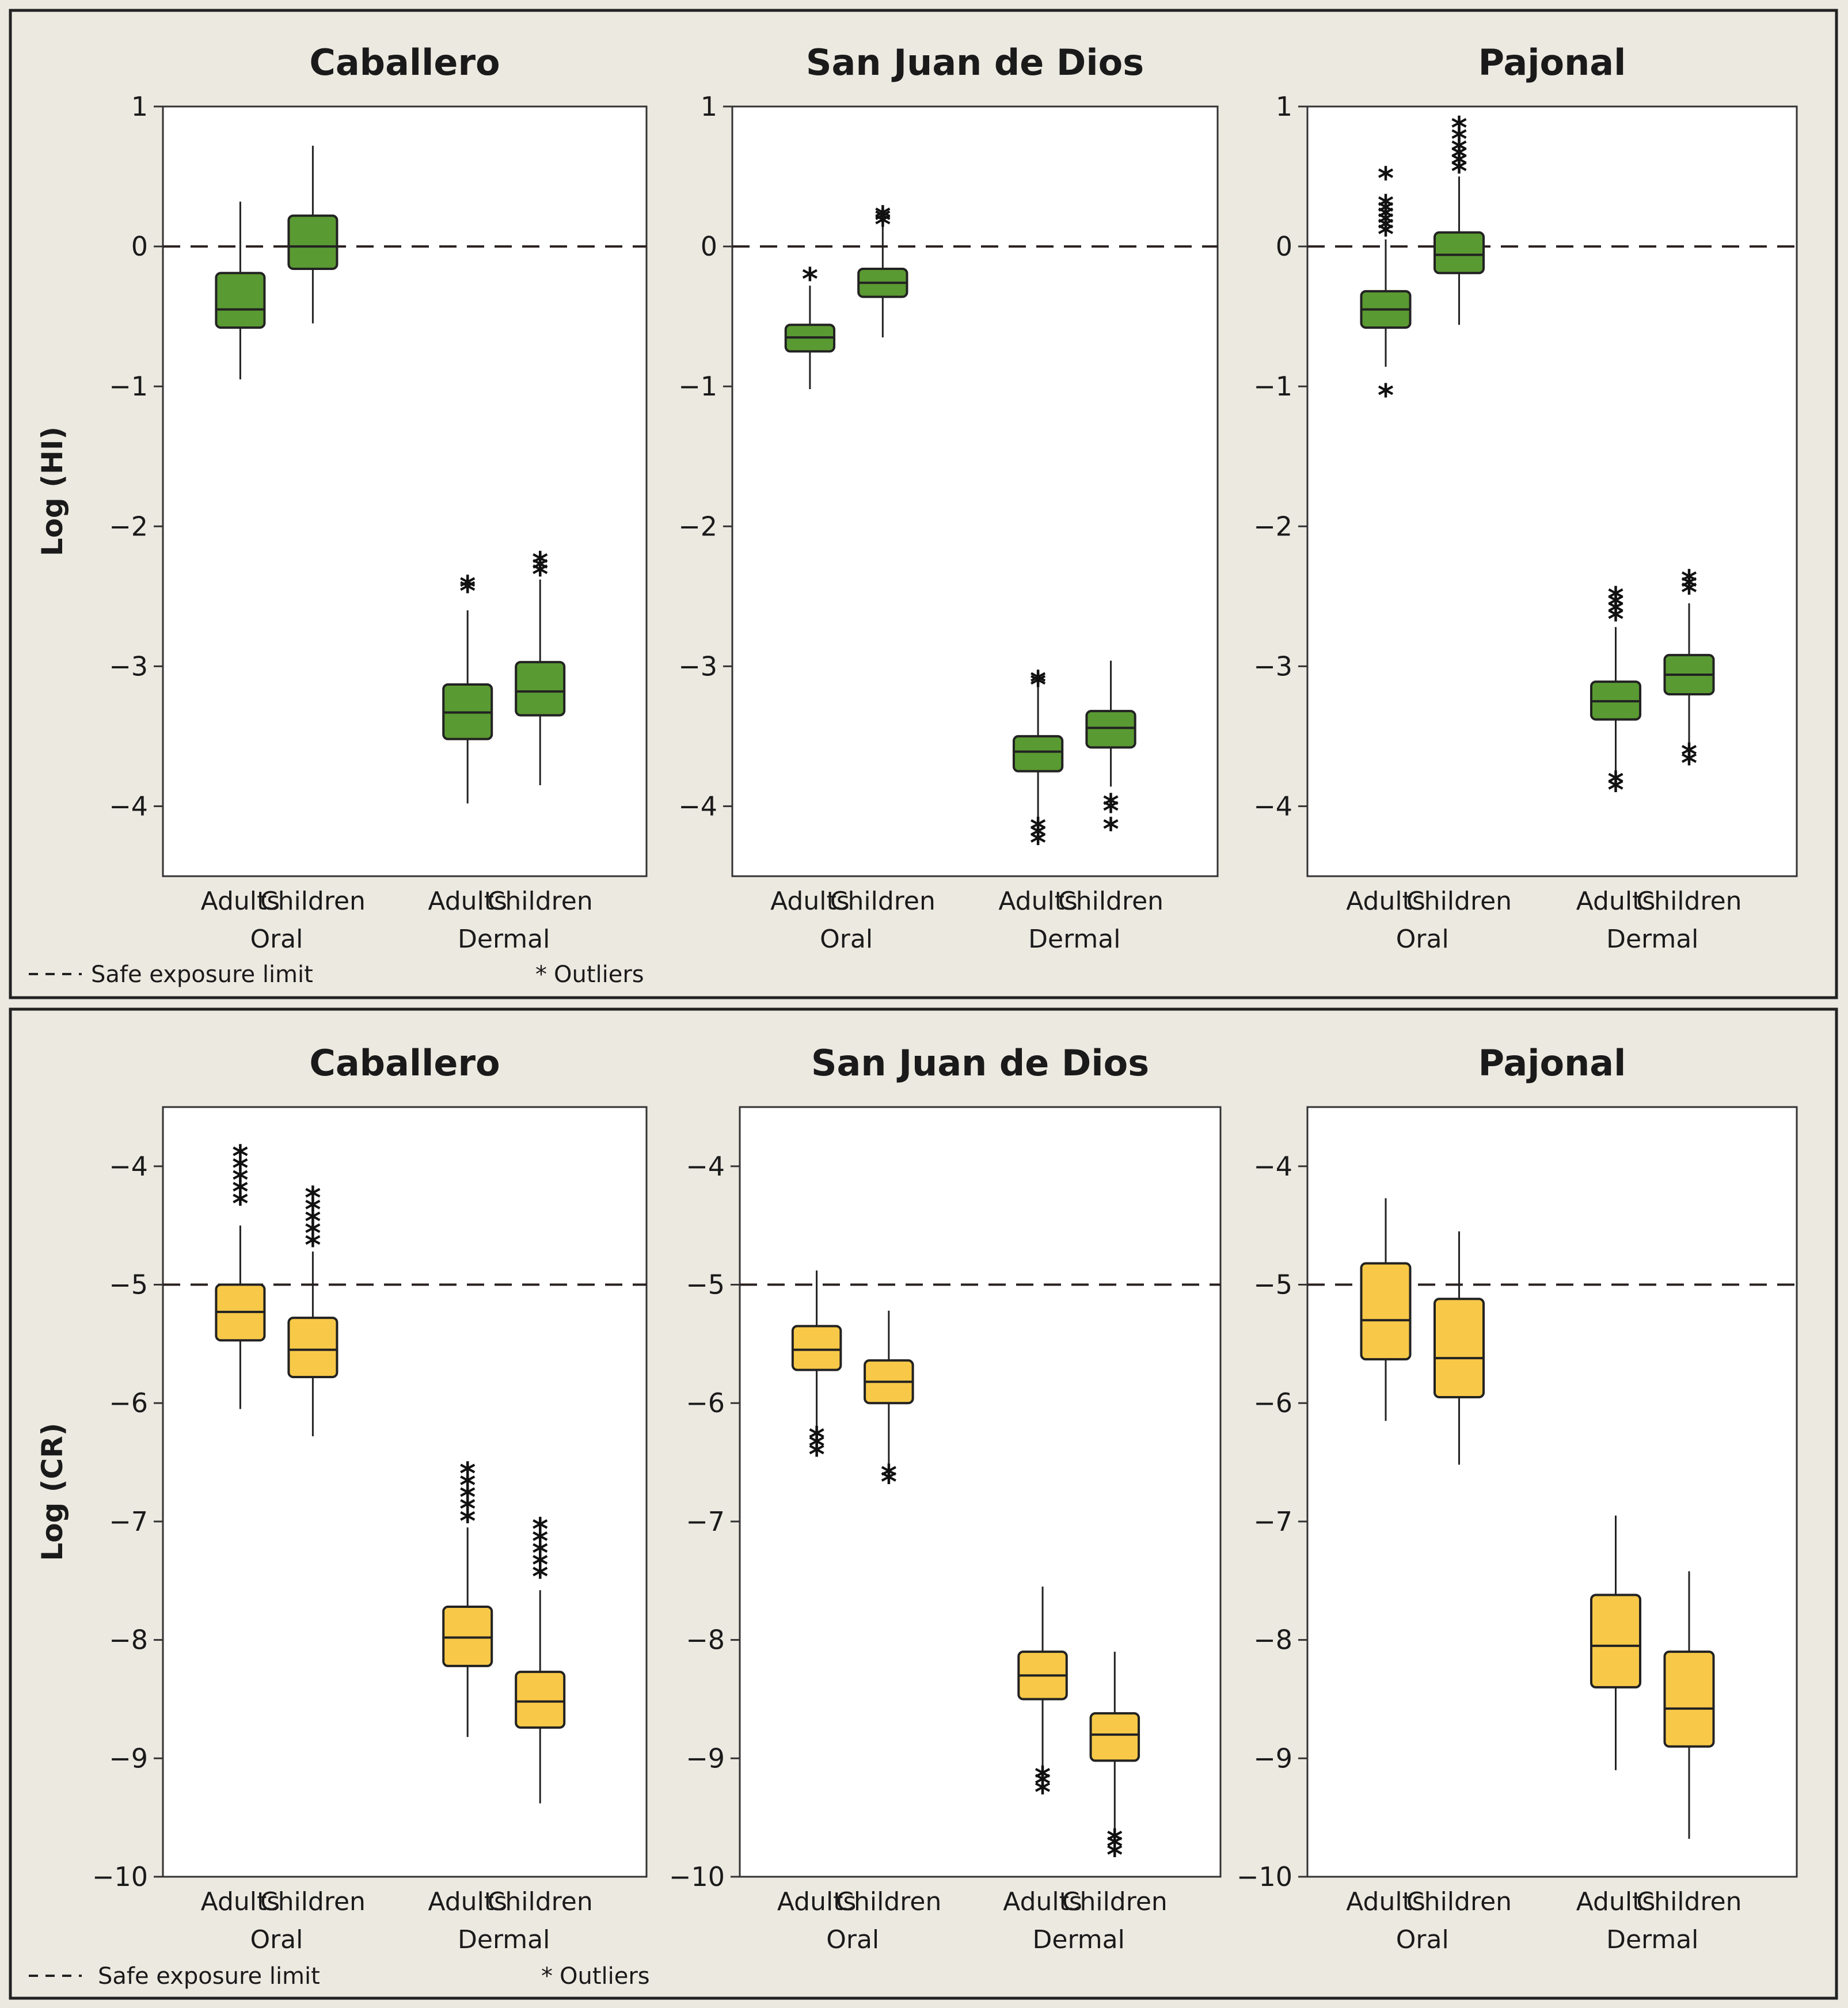 The width and height of the screenshot is (1848, 2008). What do you see at coordinates (209, 1977) in the screenshot?
I see `bottom-legend-safe-limit: Safe exposure limit` at bounding box center [209, 1977].